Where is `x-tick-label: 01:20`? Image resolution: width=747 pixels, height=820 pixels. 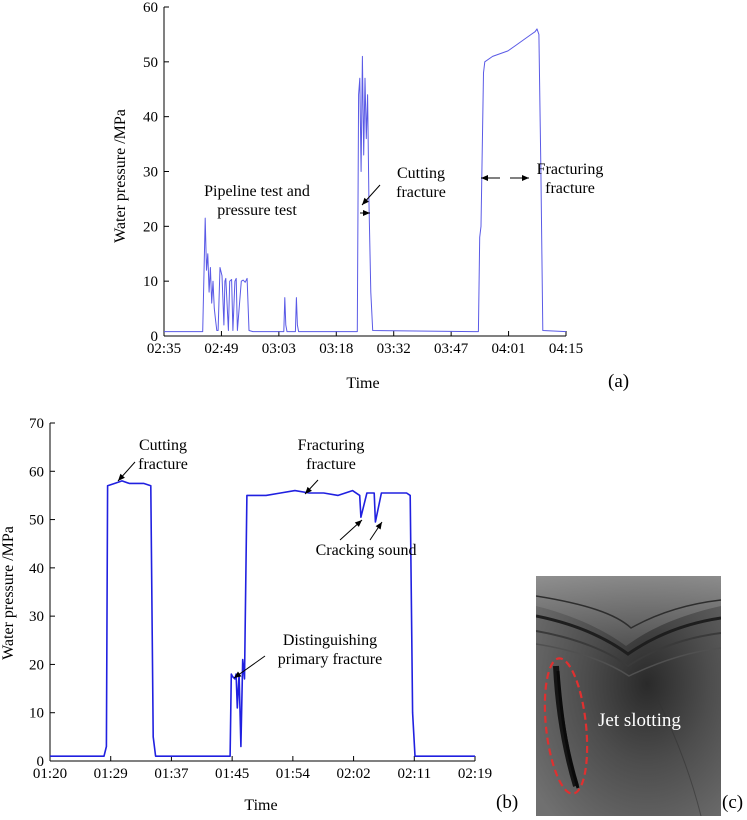 x-tick-label: 01:20 is located at coordinates (50, 774).